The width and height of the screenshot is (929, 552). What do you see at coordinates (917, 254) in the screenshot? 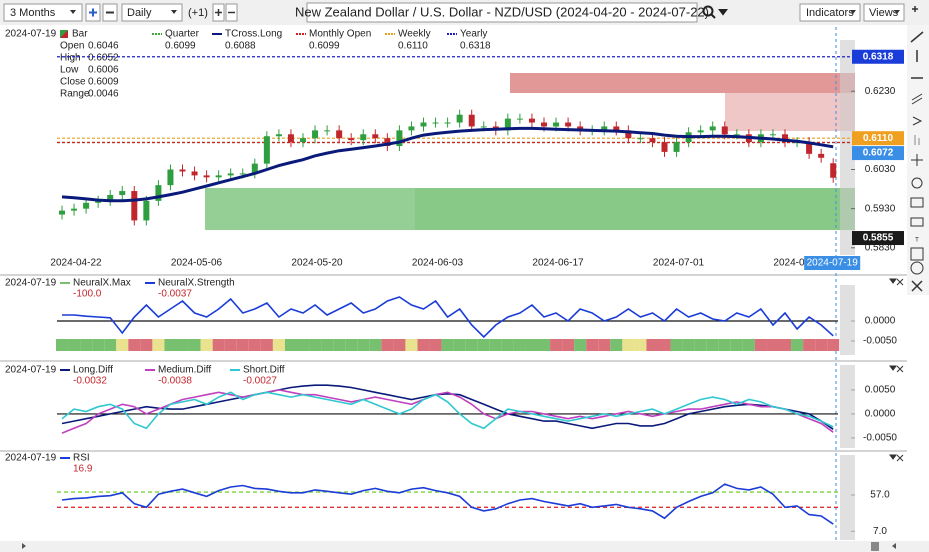
I see `rect-tool` at bounding box center [917, 254].